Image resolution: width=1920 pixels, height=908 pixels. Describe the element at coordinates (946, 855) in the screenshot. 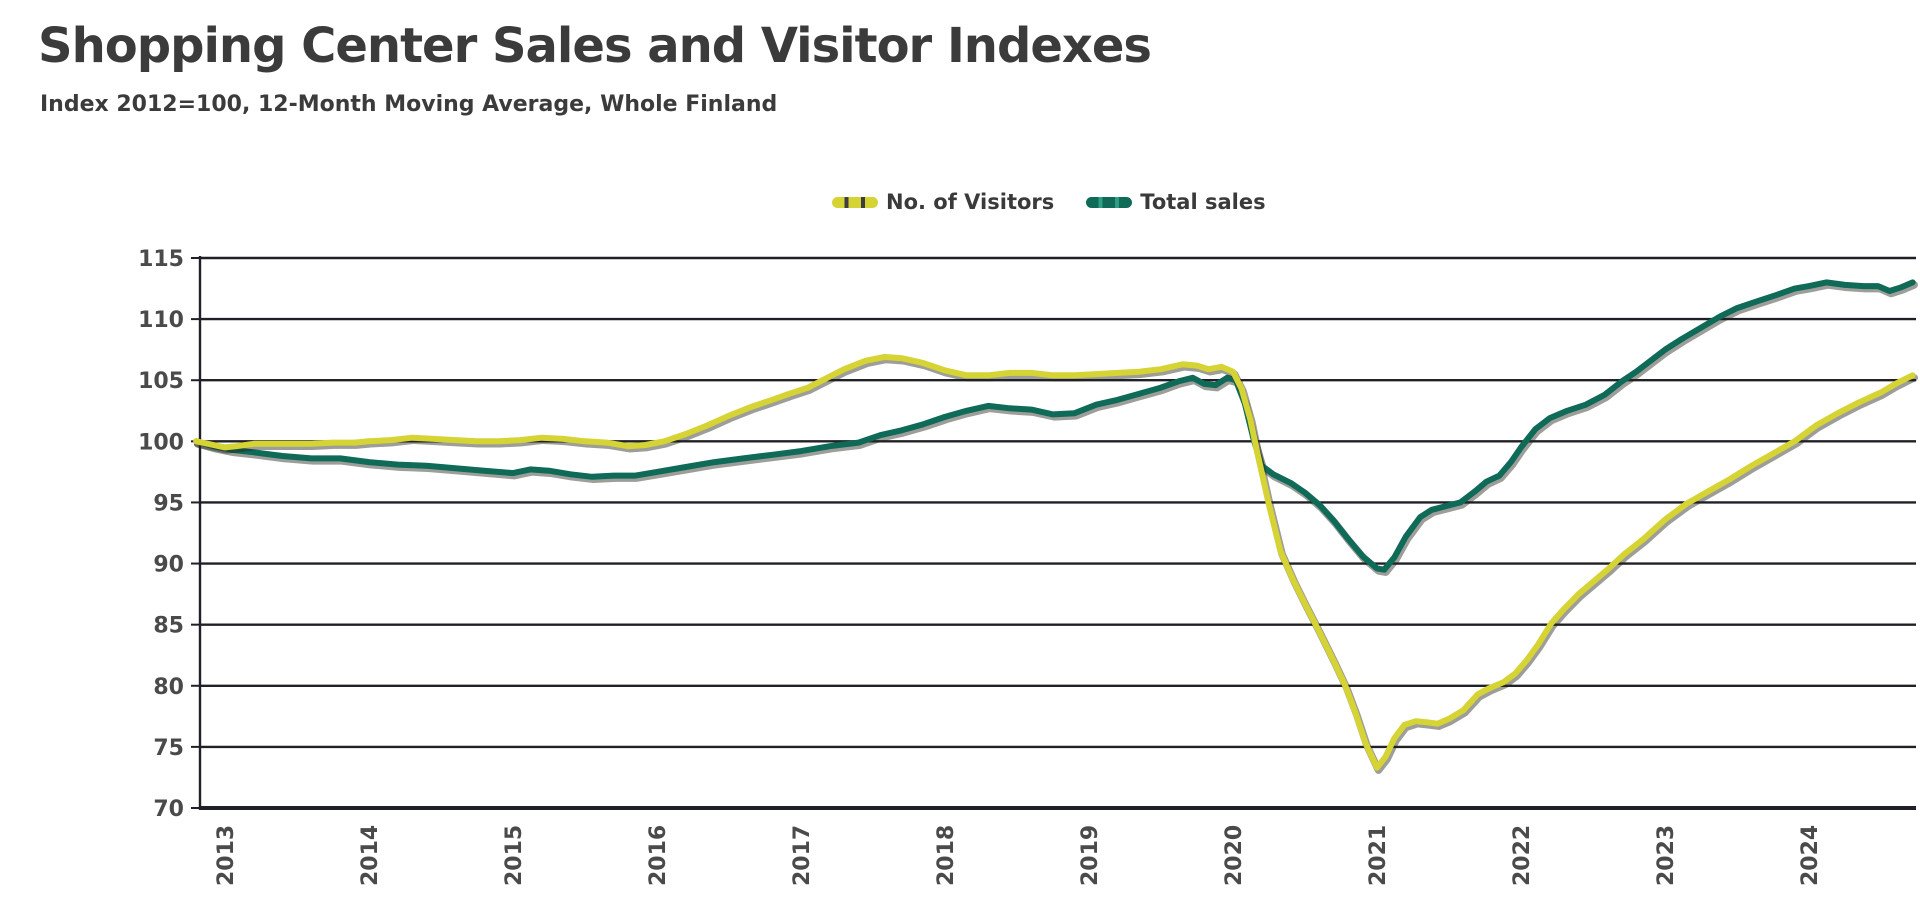

I see `x-tick-label: 2018` at that location.